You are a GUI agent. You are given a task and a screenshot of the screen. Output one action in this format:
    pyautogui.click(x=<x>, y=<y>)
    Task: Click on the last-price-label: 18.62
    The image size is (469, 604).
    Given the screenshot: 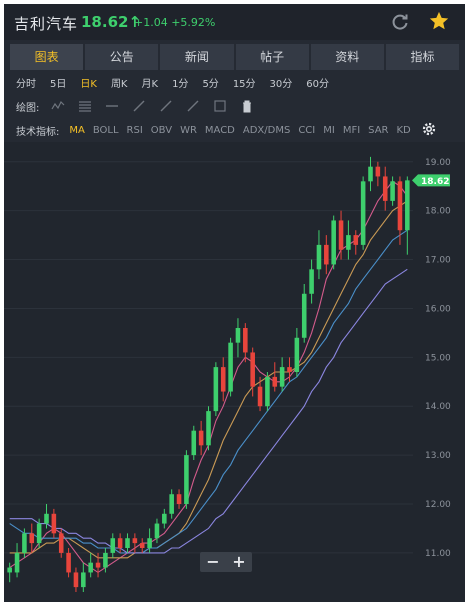 What is the action you would take?
    pyautogui.click(x=435, y=182)
    